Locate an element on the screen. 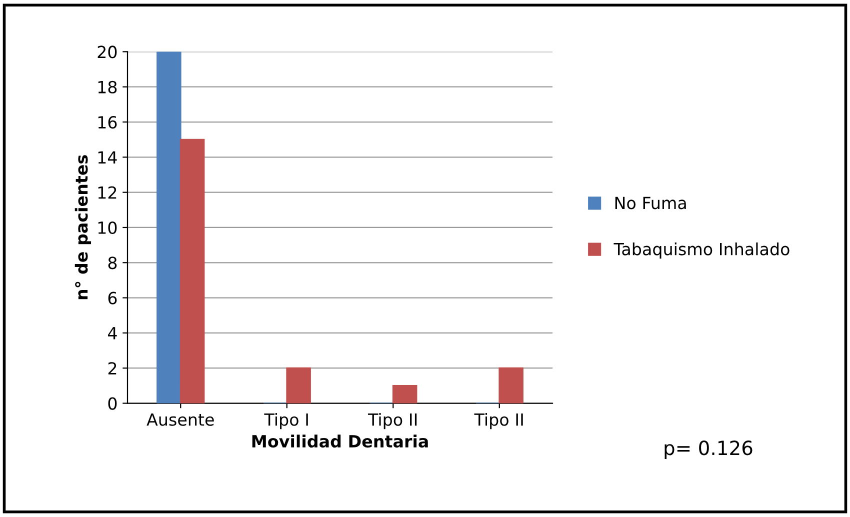 This screenshot has width=850, height=517. x-axis-title: Movilidad Dentaria is located at coordinates (340, 441).